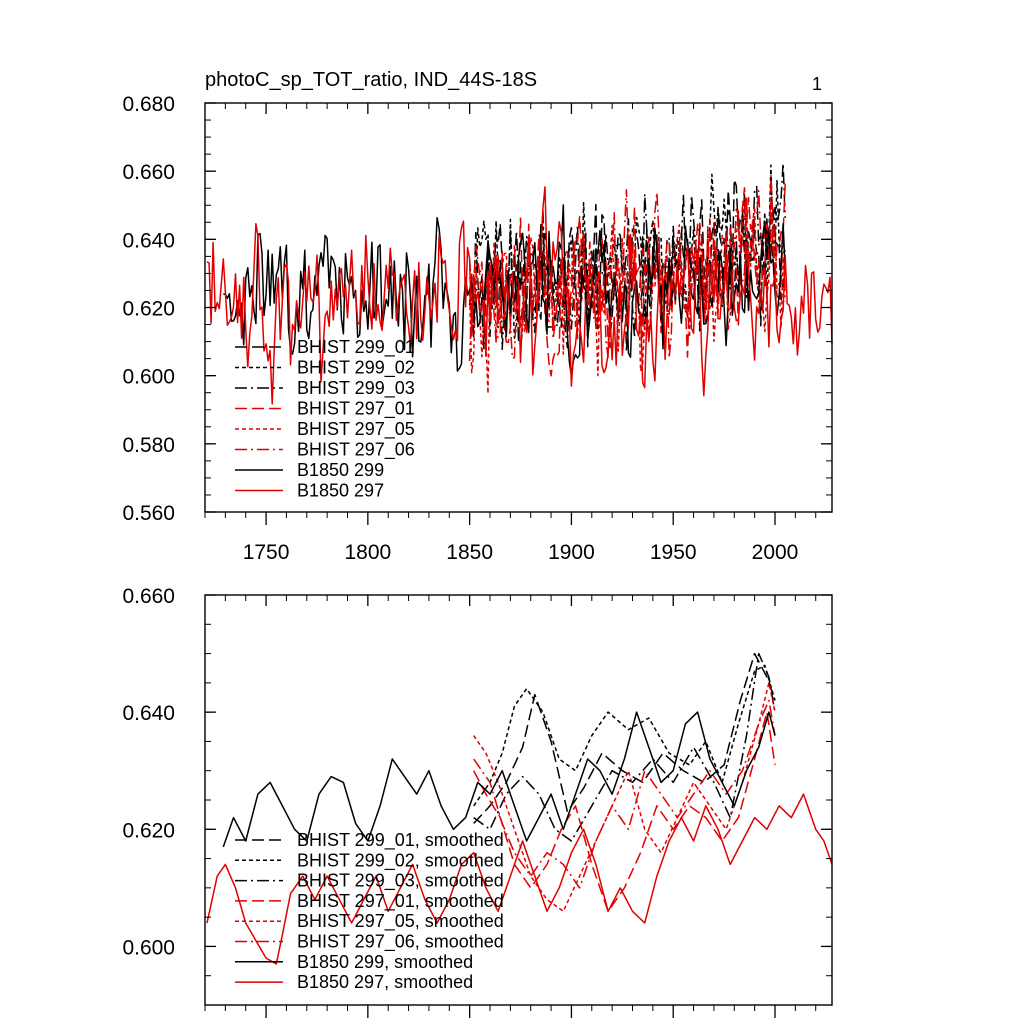  Describe the element at coordinates (356, 409) in the screenshot. I see `top-legend-label-bhist-297-01: BHIST 297_01` at that location.